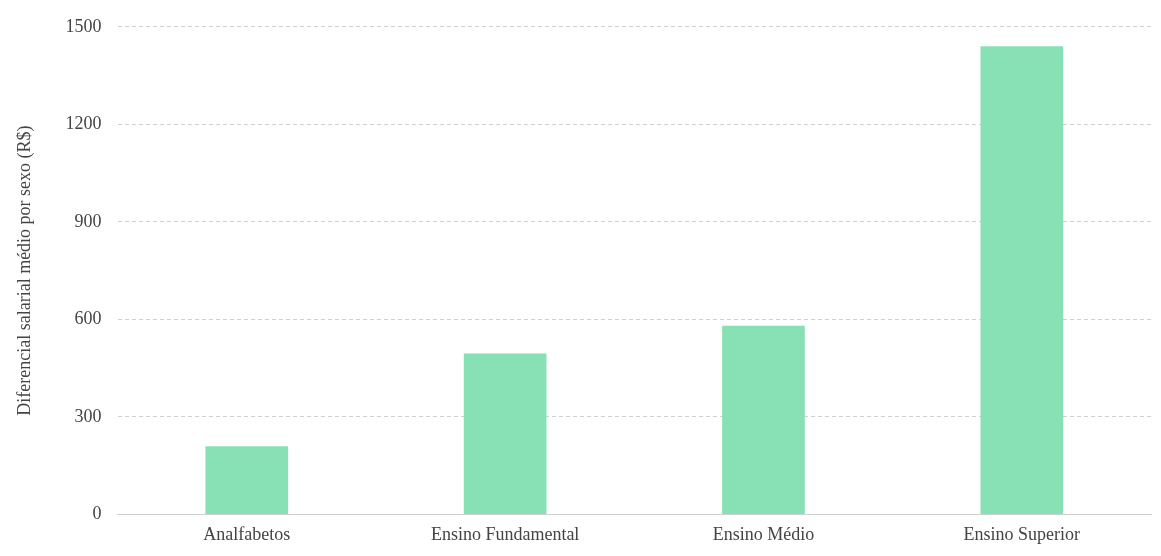 The width and height of the screenshot is (1161, 556). I want to click on y-tick-label: 900, so click(88, 220).